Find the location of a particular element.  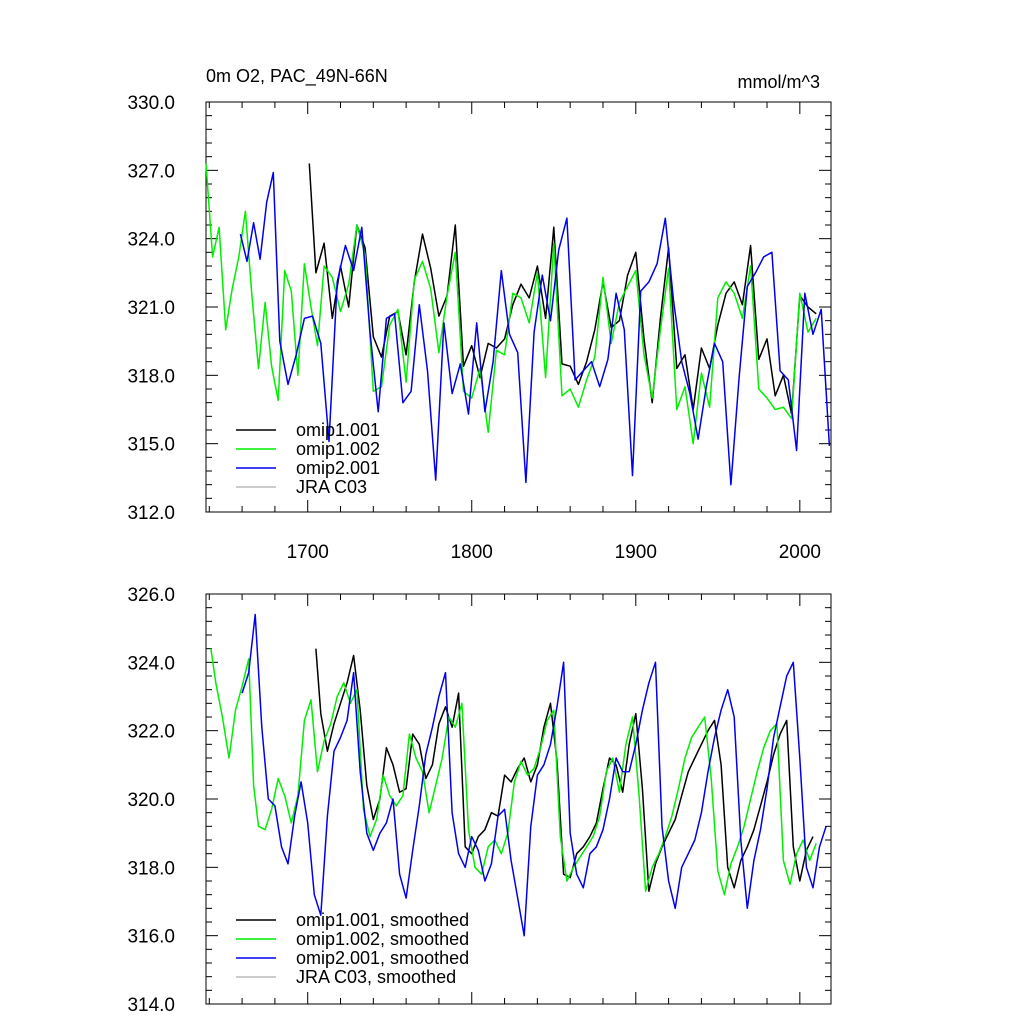

y-tick-label: 316.0 is located at coordinates (151, 937).